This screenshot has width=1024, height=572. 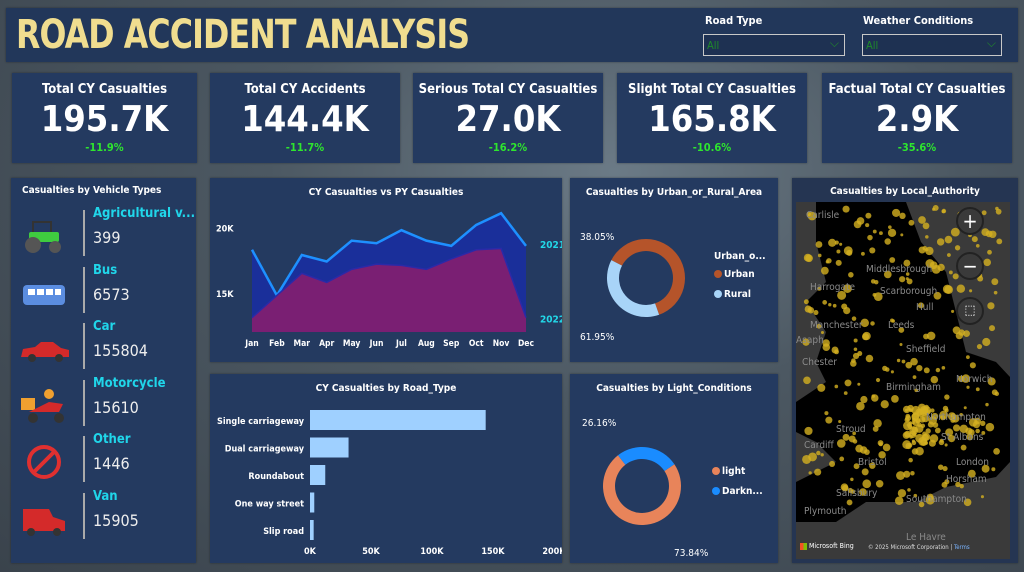 I want to click on zoom-out-button: −, so click(x=970, y=266).